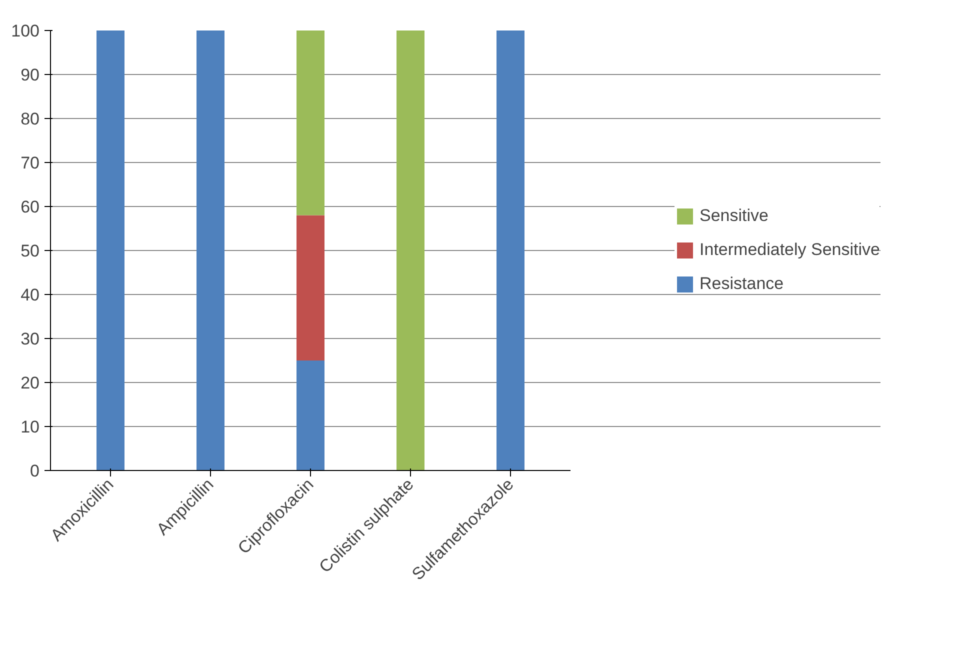 The width and height of the screenshot is (953, 668). What do you see at coordinates (30, 119) in the screenshot?
I see `y-tick-label: 80` at bounding box center [30, 119].